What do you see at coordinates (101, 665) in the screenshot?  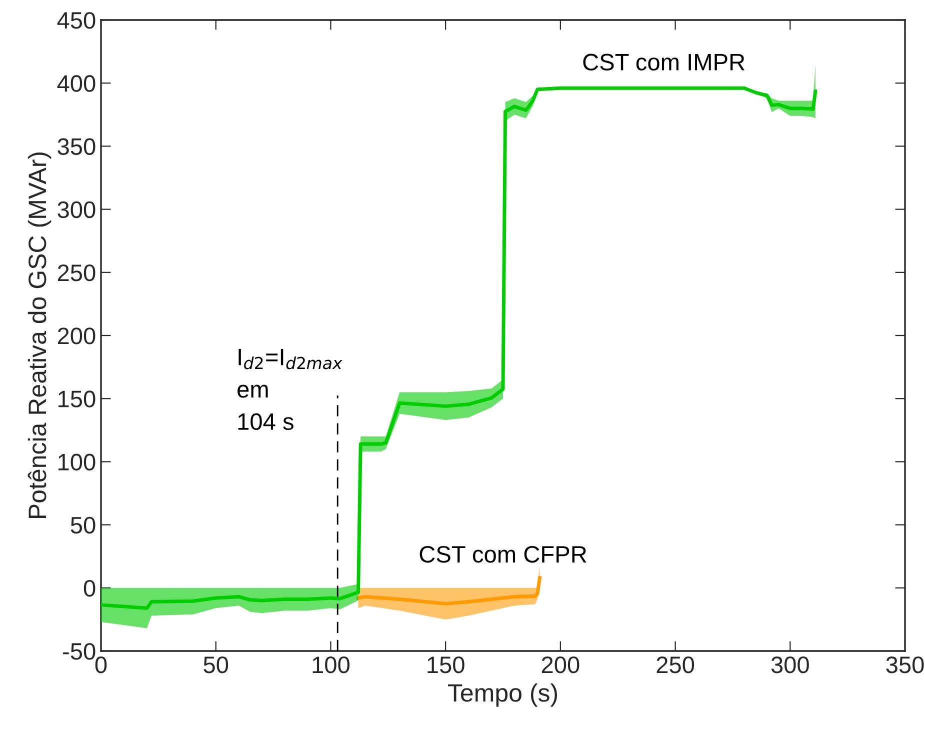 I see `x-tick-label: 0` at bounding box center [101, 665].